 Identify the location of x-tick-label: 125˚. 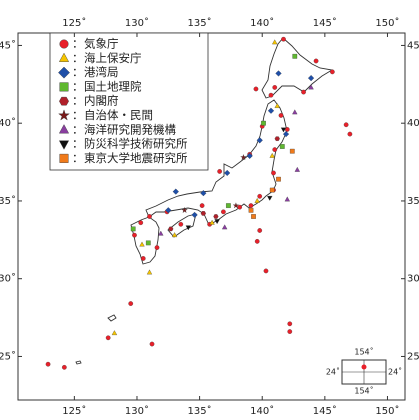
(74, 411).